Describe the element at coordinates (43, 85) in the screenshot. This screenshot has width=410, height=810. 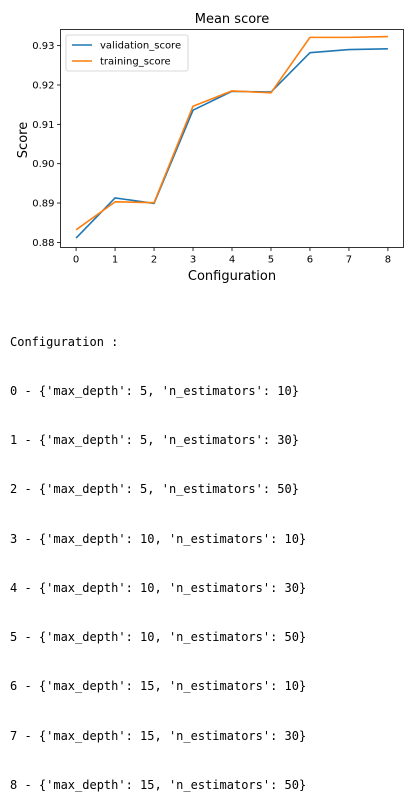
I see `y-tick-label: 0.92` at that location.